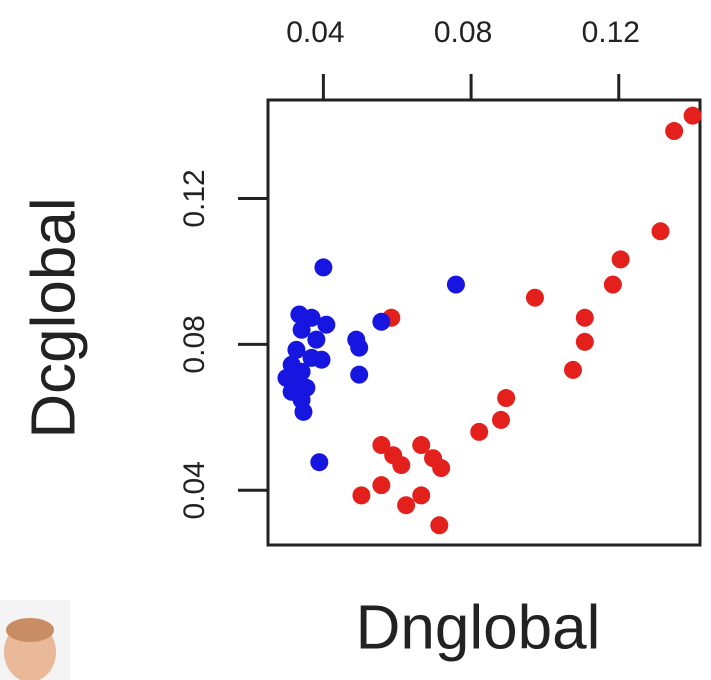 This screenshot has width=711, height=680. I want to click on y-axis-title: Dcglobal, so click(53, 317).